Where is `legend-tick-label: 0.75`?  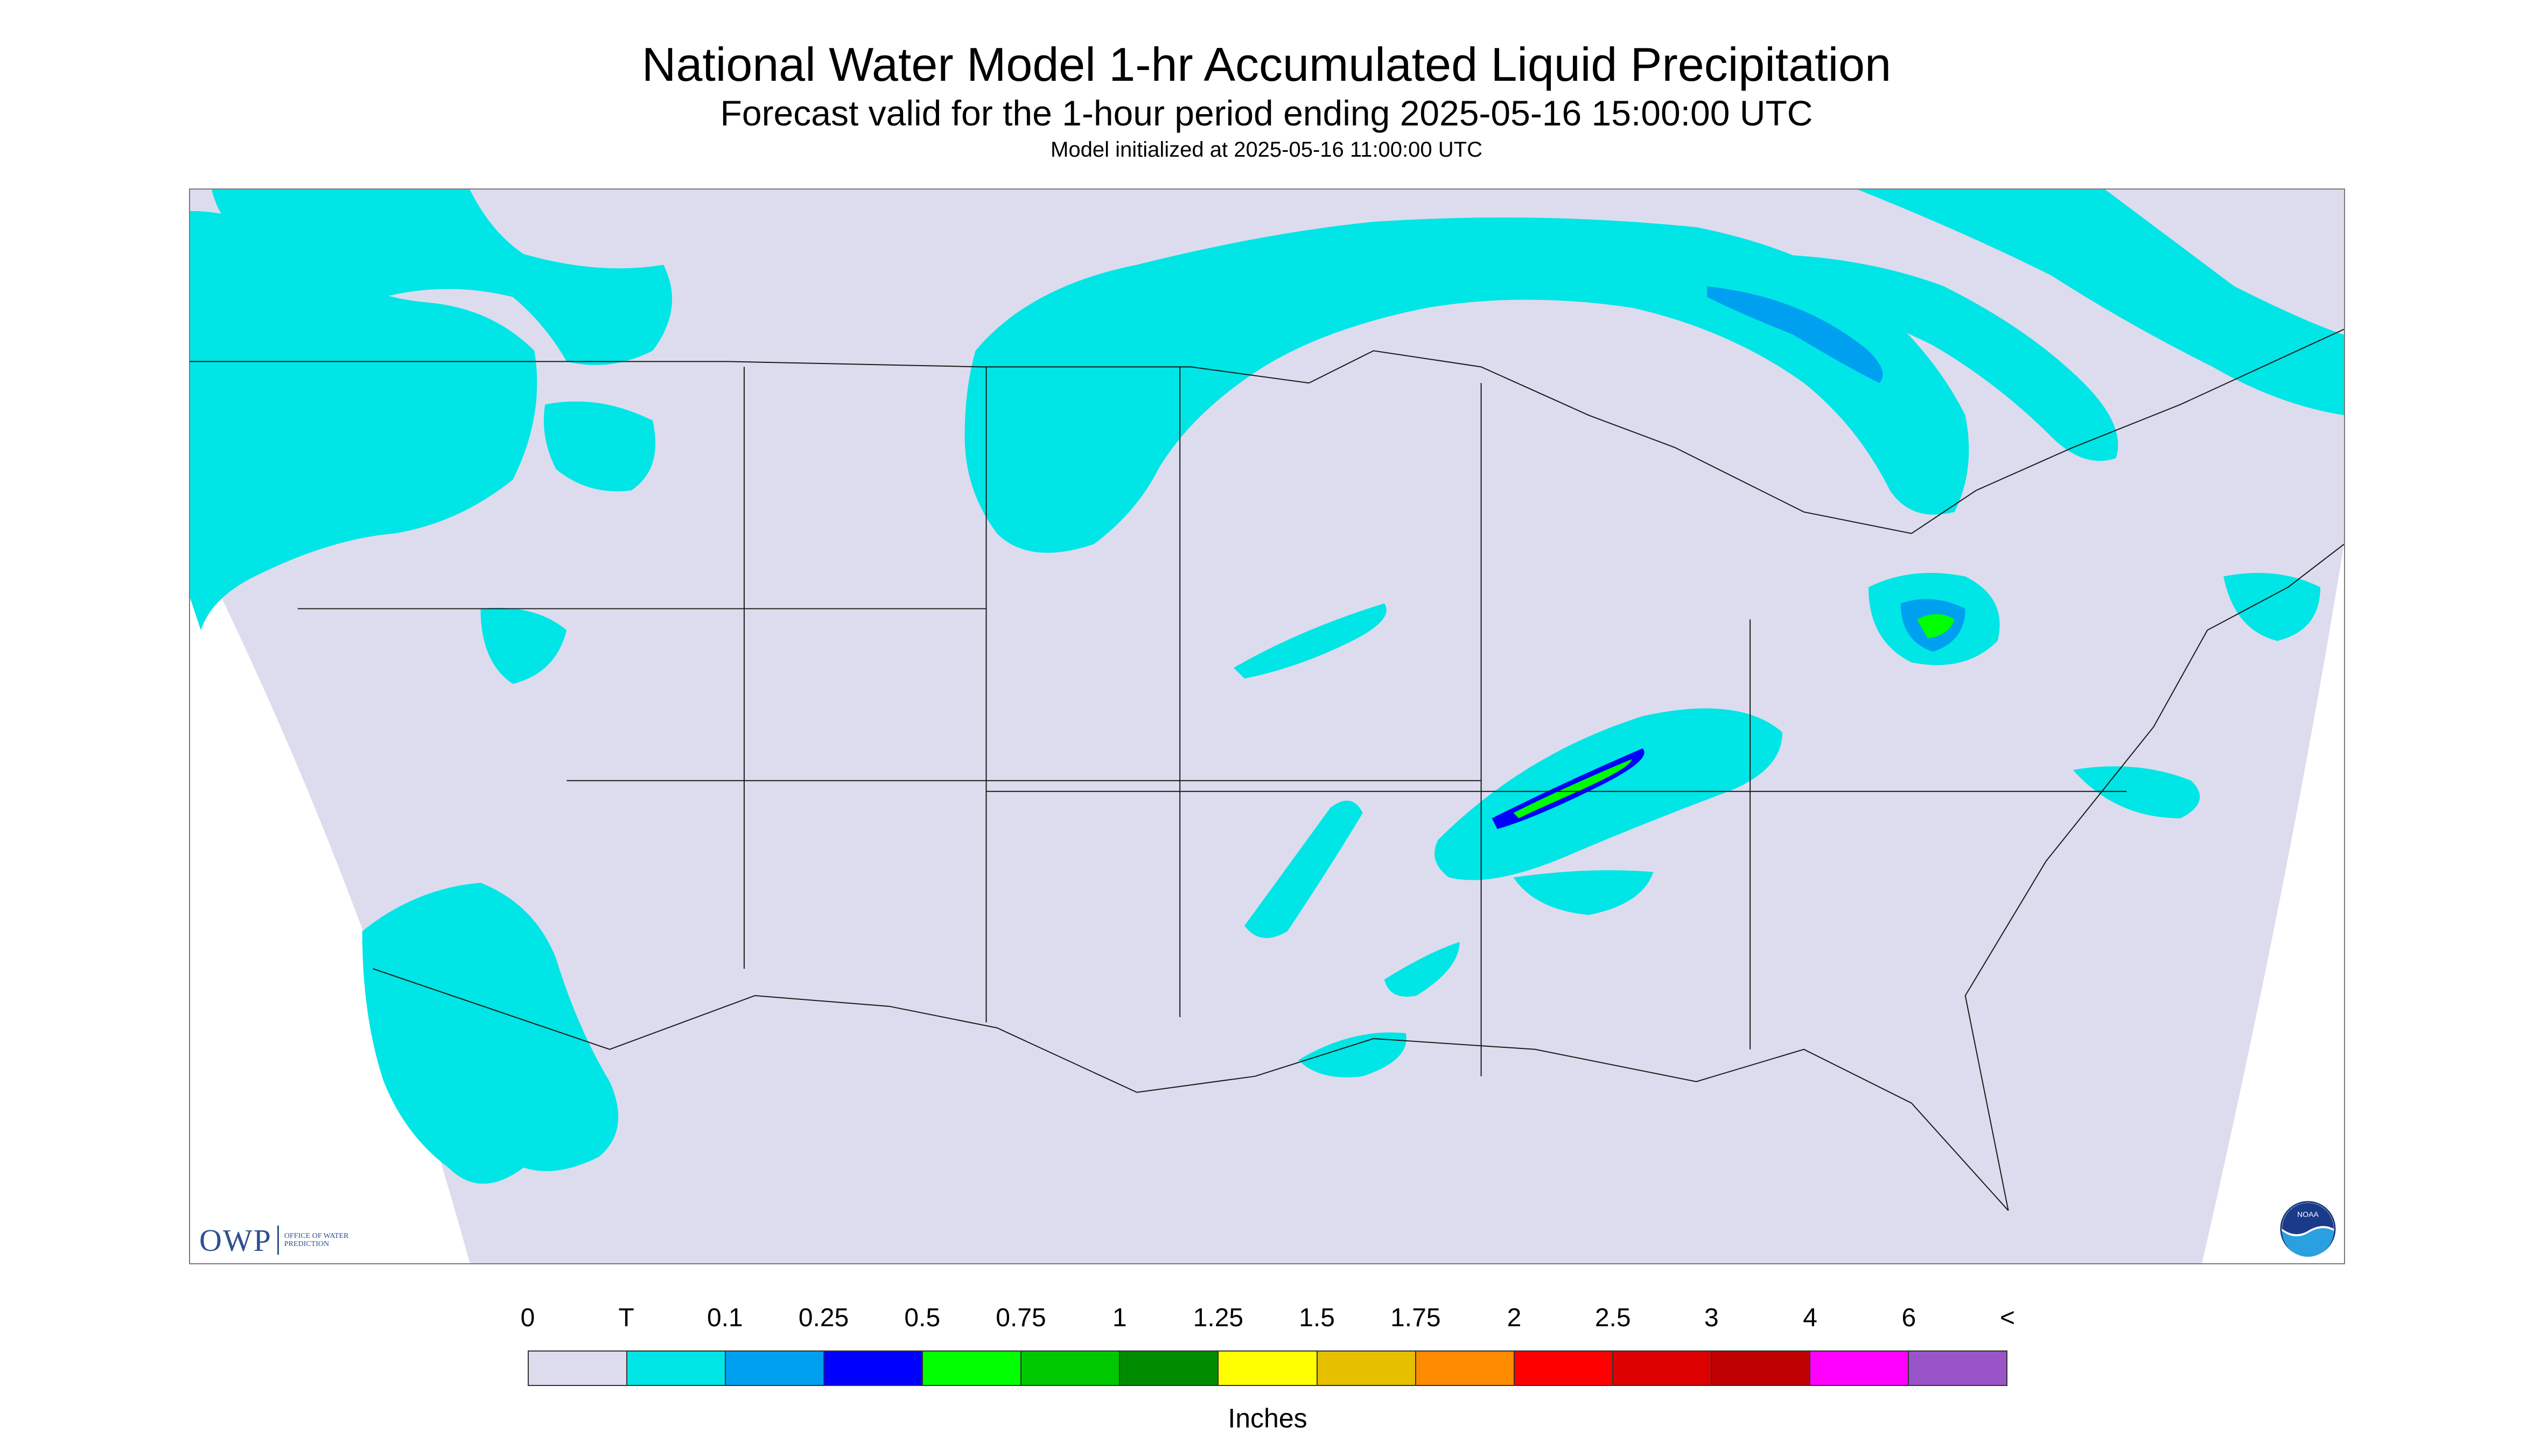 legend-tick-label: 0.75 is located at coordinates (1021, 1318).